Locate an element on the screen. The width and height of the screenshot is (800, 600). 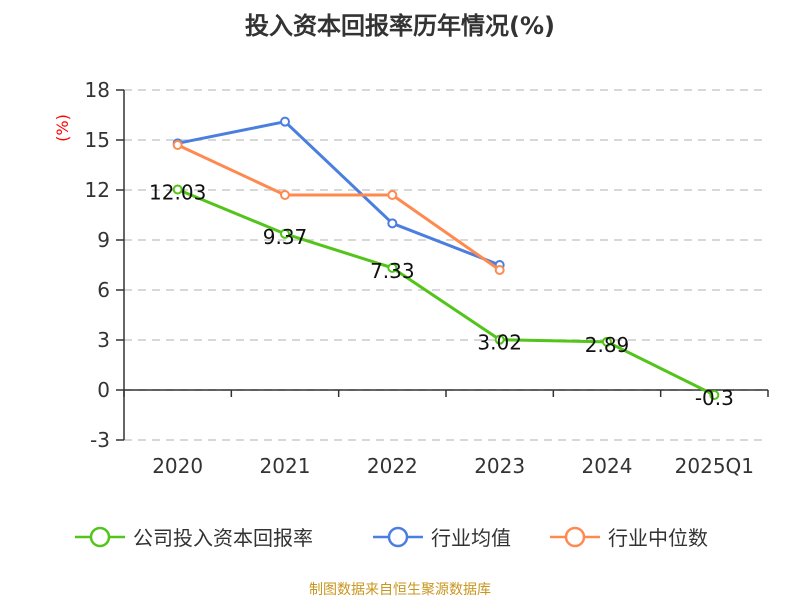
data-label: 7.33 is located at coordinates (392, 271).